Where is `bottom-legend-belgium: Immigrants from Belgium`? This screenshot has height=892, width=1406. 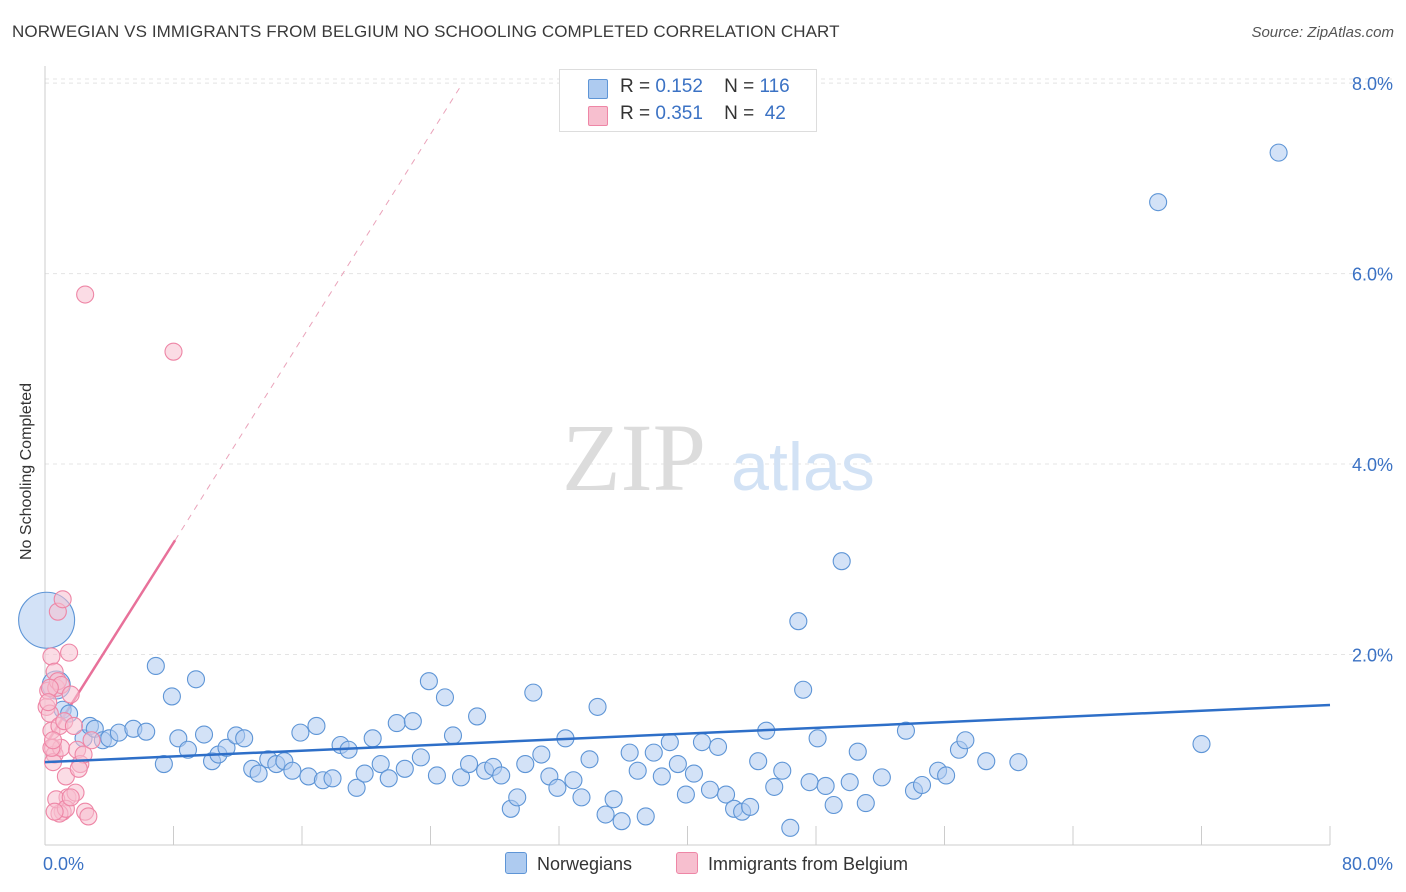
bottom-legend-belgium: Immigrants from Belgium is located at coordinates (792, 863).